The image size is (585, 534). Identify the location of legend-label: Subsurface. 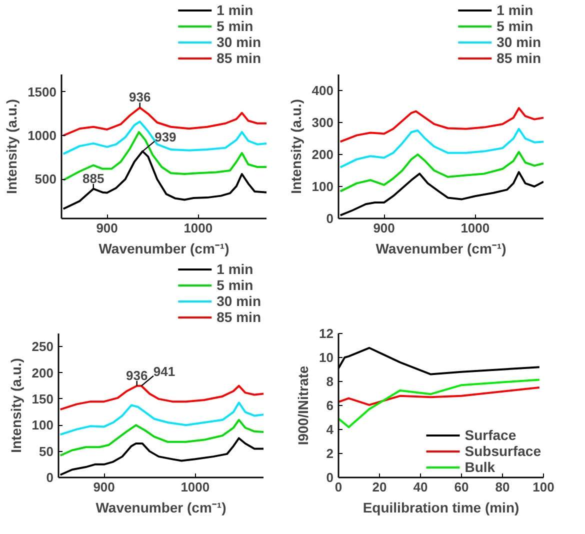
(502, 451).